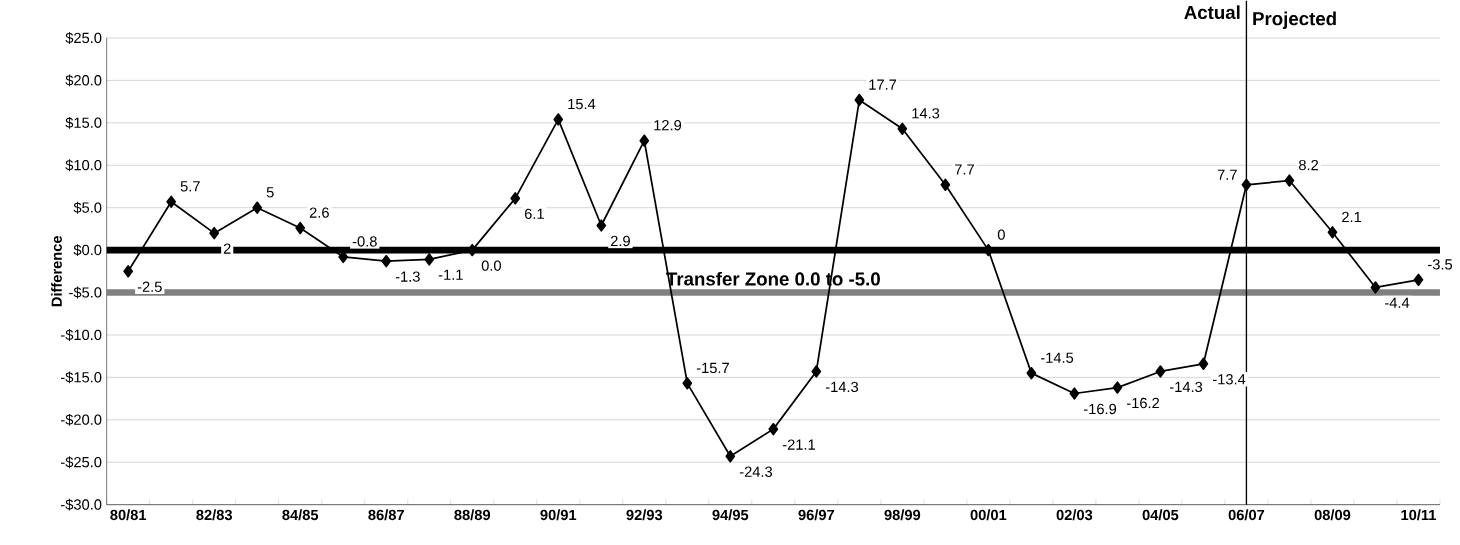 Image resolution: width=1460 pixels, height=545 pixels. What do you see at coordinates (450, 274) in the screenshot?
I see `data-label: -1.1` at bounding box center [450, 274].